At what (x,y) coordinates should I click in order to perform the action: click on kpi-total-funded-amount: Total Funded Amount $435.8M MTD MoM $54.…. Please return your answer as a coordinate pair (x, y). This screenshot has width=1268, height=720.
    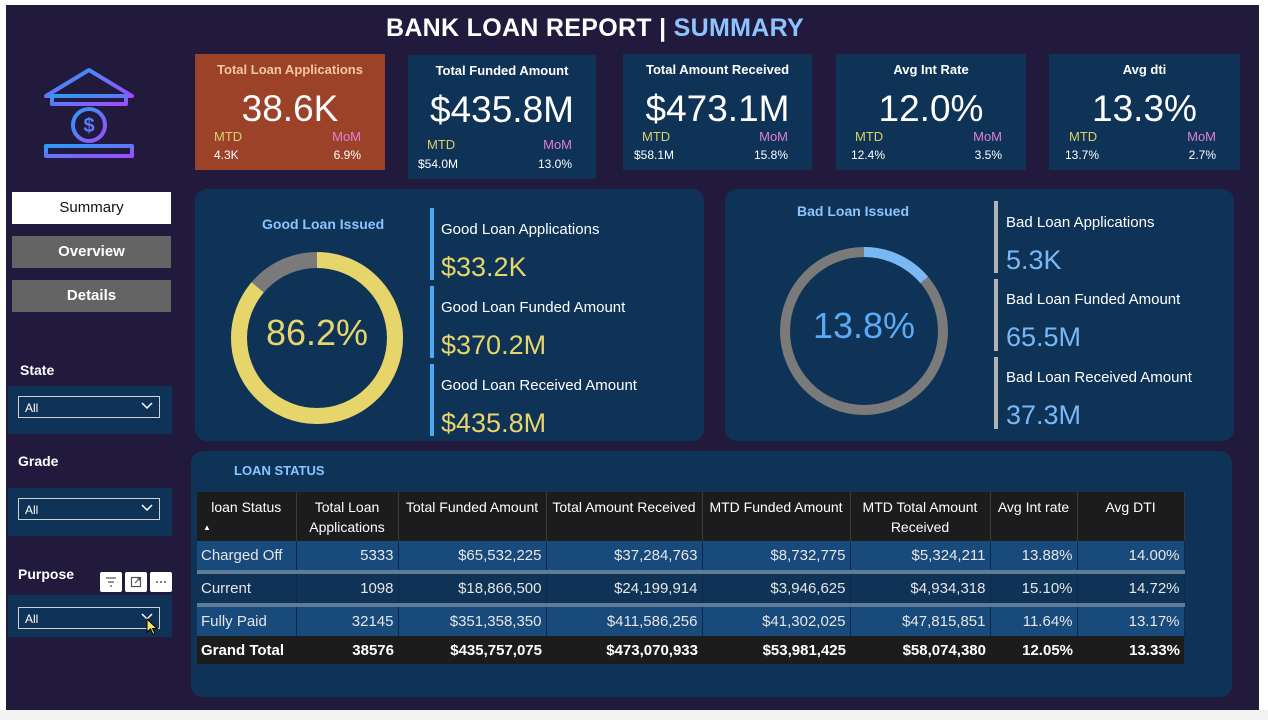
    Looking at the image, I should click on (502, 117).